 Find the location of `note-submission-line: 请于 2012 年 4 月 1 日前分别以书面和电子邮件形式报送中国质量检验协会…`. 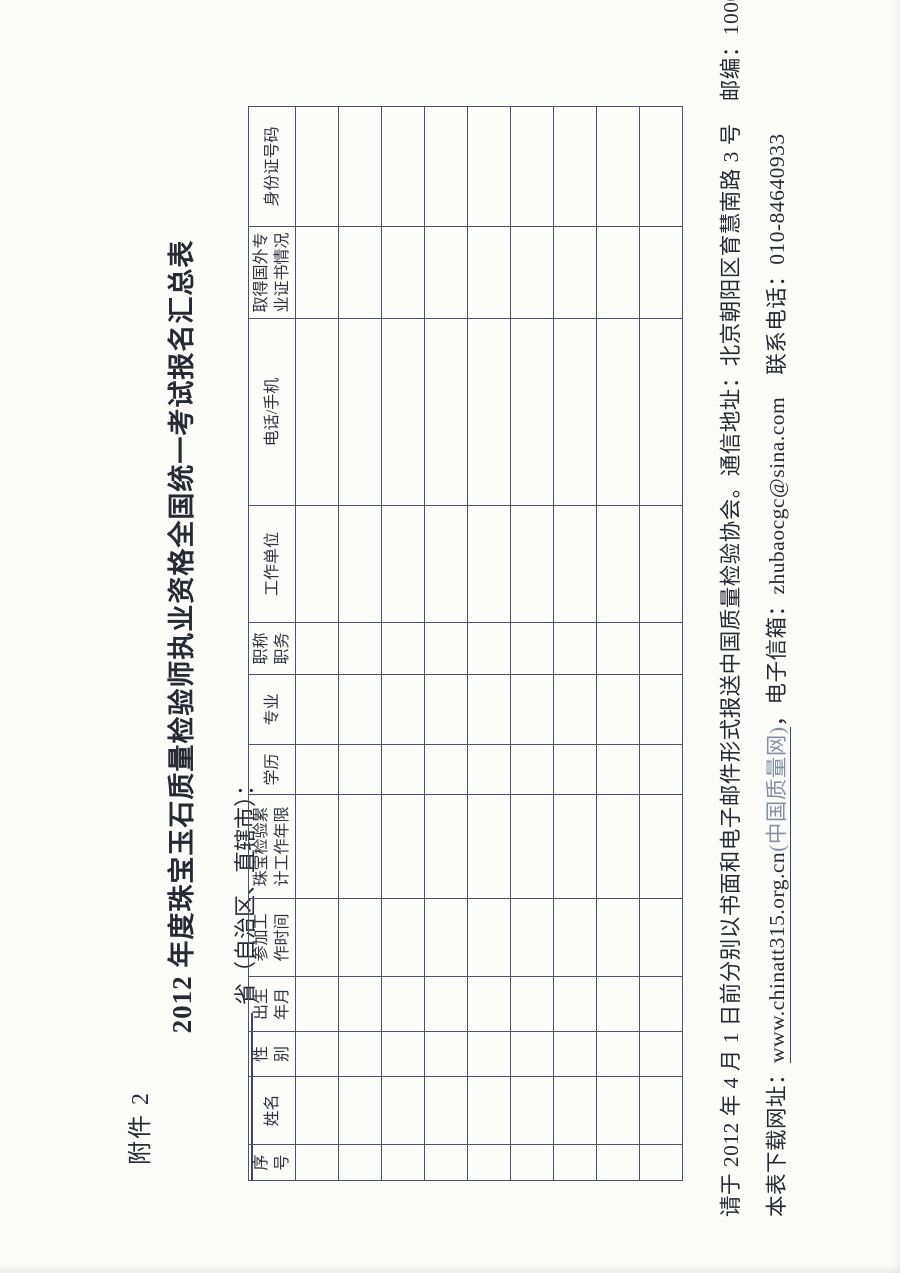

note-submission-line: 请于 2012 年 4 月 1 日前分别以书面和电子邮件形式报送中国质量检验协会… is located at coordinates (731, 608).